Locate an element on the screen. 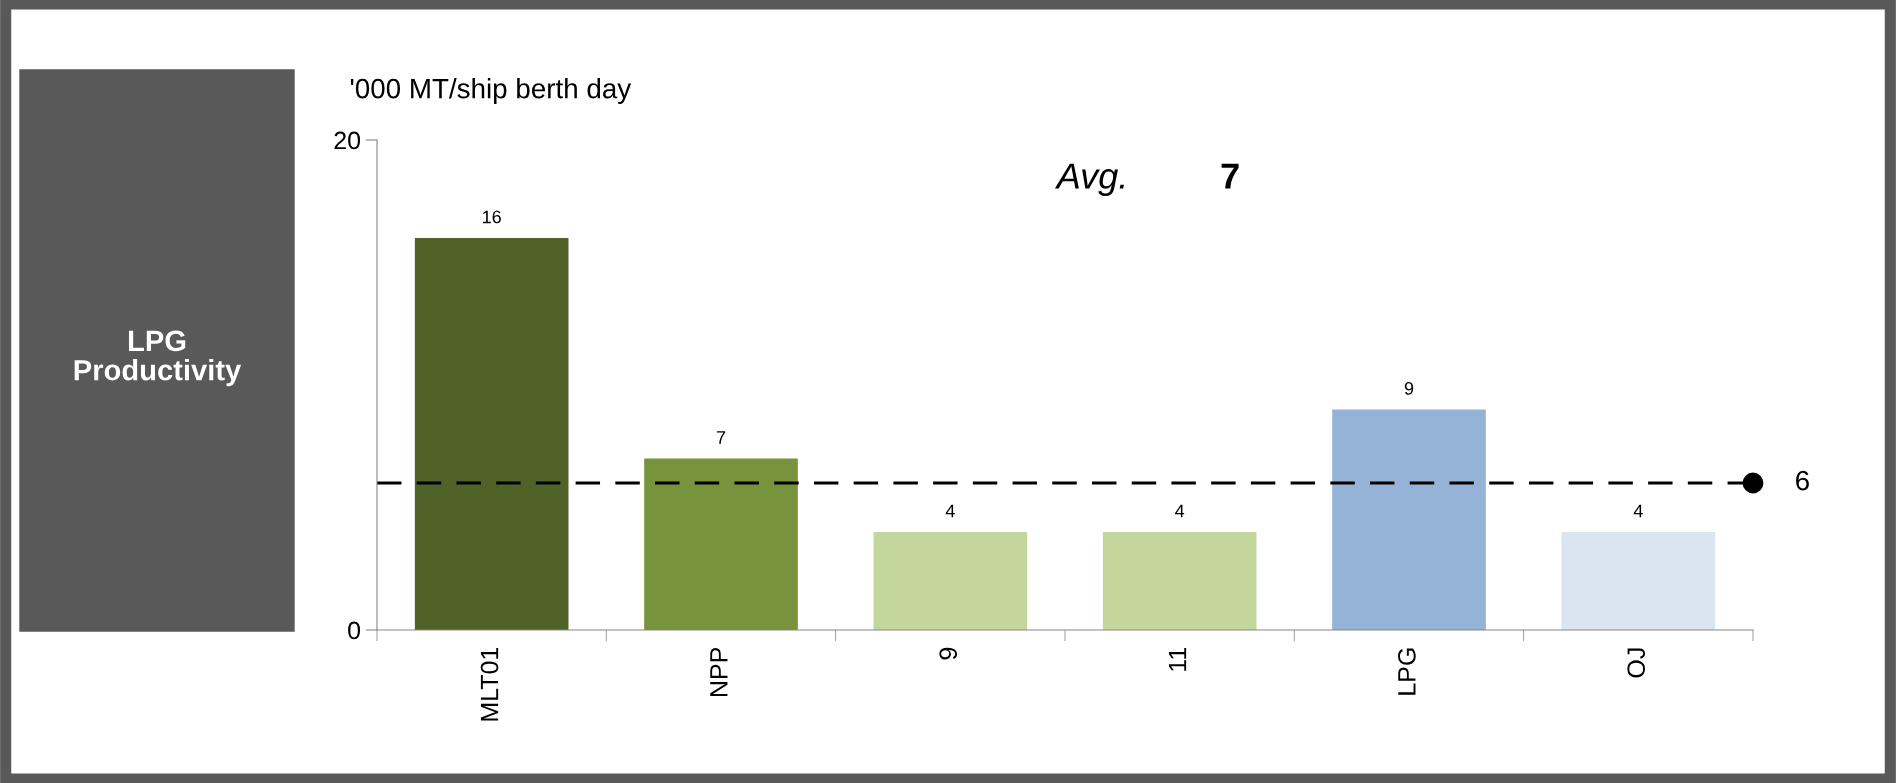 This screenshot has height=783, width=1896. data-label: 7 is located at coordinates (721, 437).